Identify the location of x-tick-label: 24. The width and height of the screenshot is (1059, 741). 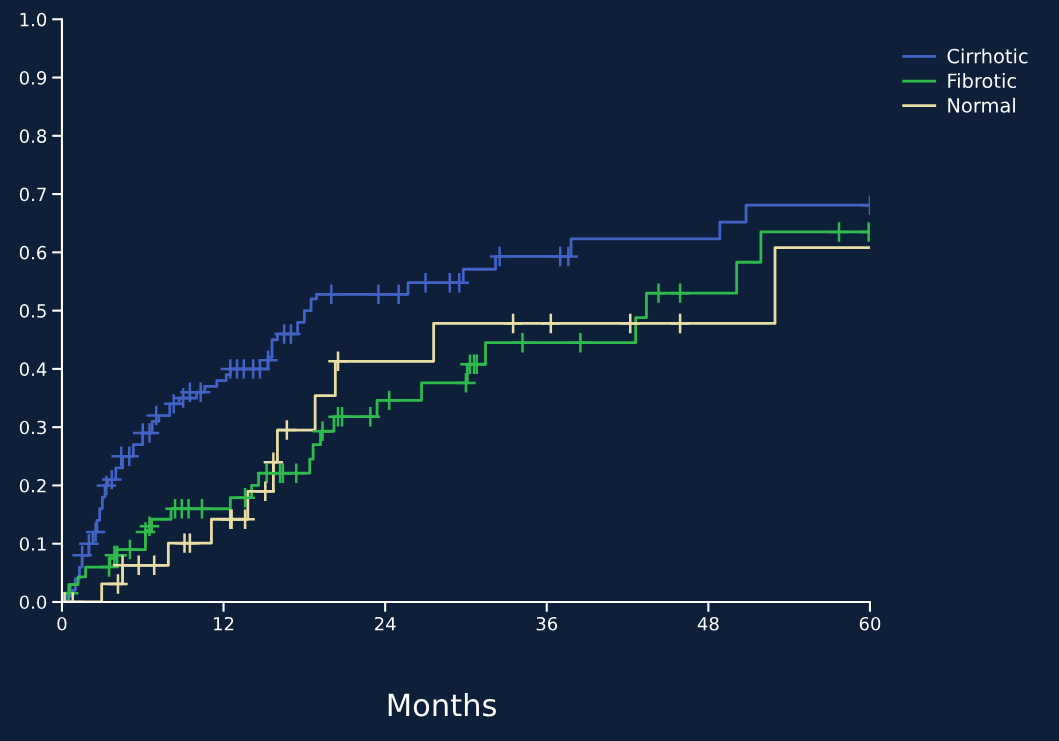
(385, 623).